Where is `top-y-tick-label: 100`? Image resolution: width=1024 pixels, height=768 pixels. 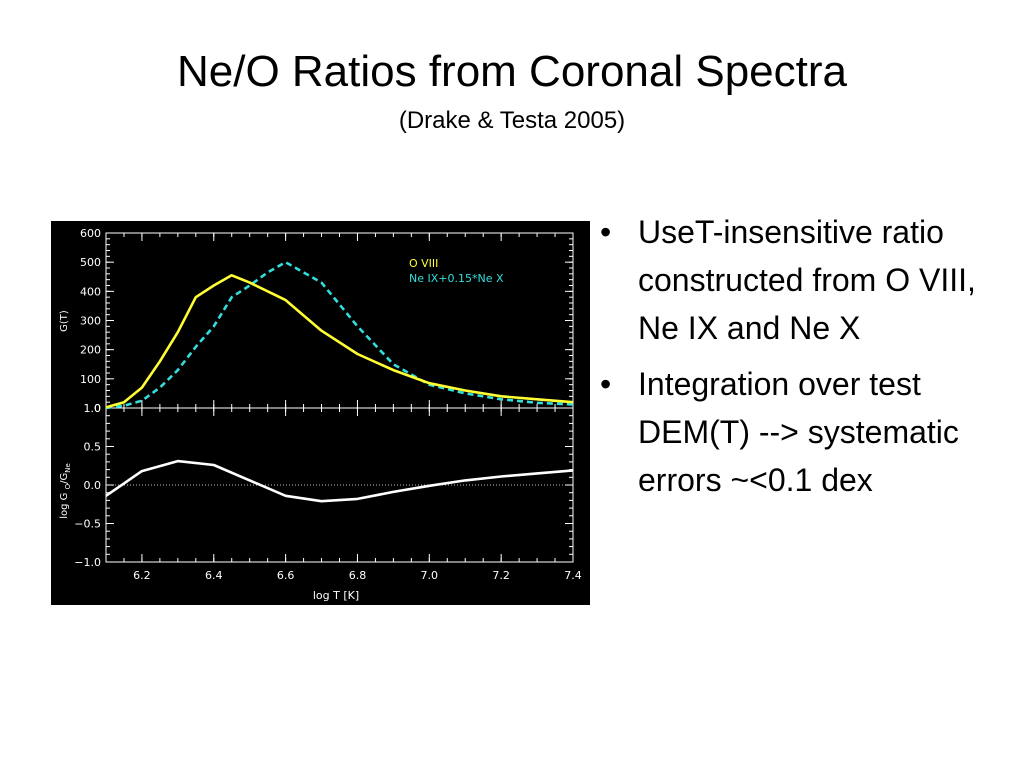
top-y-tick-label: 100 is located at coordinates (90, 379).